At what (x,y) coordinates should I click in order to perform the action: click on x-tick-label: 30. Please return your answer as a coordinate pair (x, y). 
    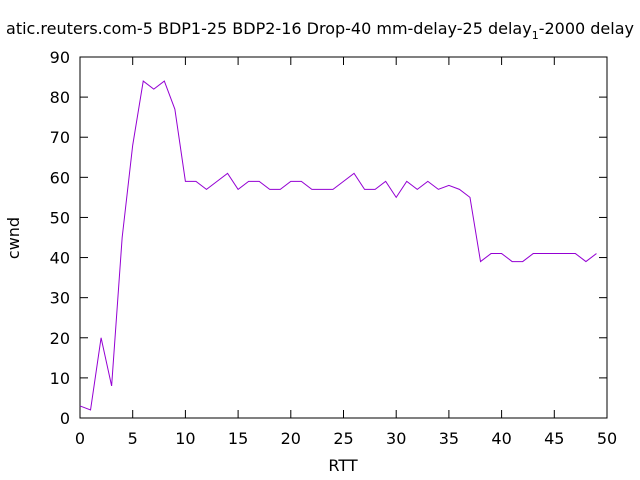
    Looking at the image, I should click on (396, 438).